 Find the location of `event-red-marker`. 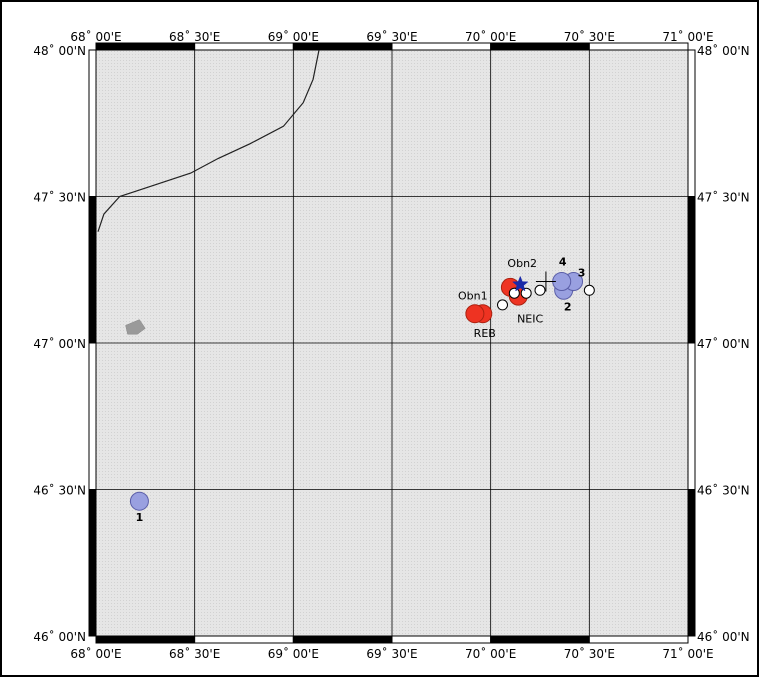

event-red-marker is located at coordinates (475, 314).